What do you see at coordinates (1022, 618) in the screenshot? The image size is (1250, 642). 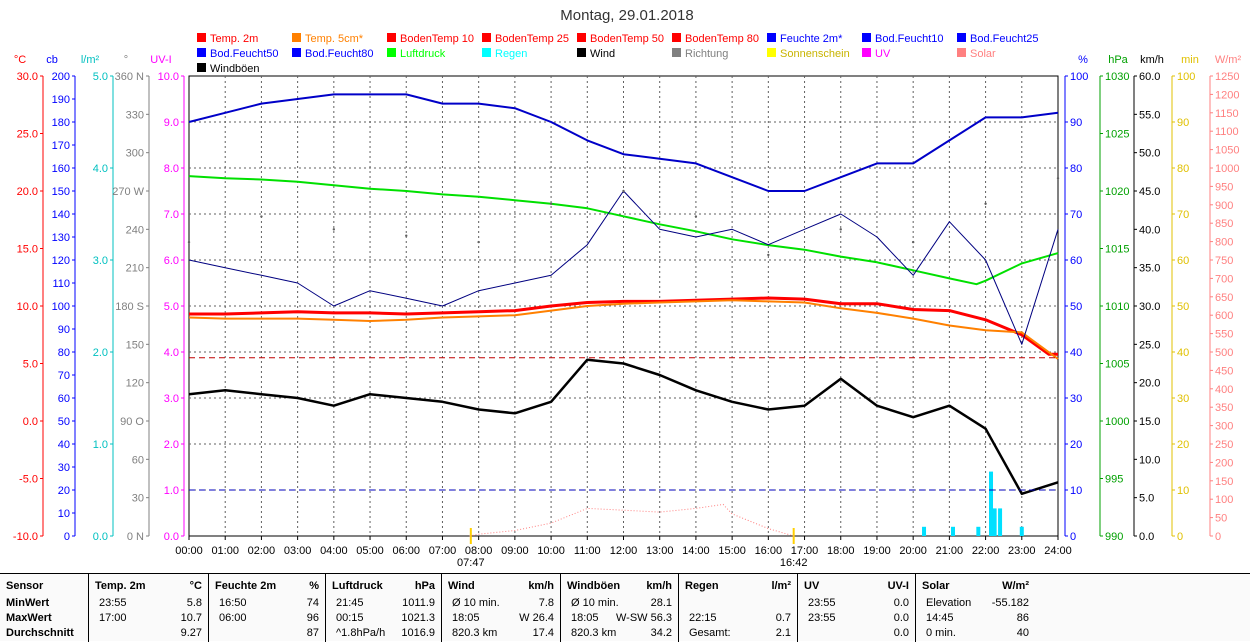 I see `table-cell-value: 86` at bounding box center [1022, 618].